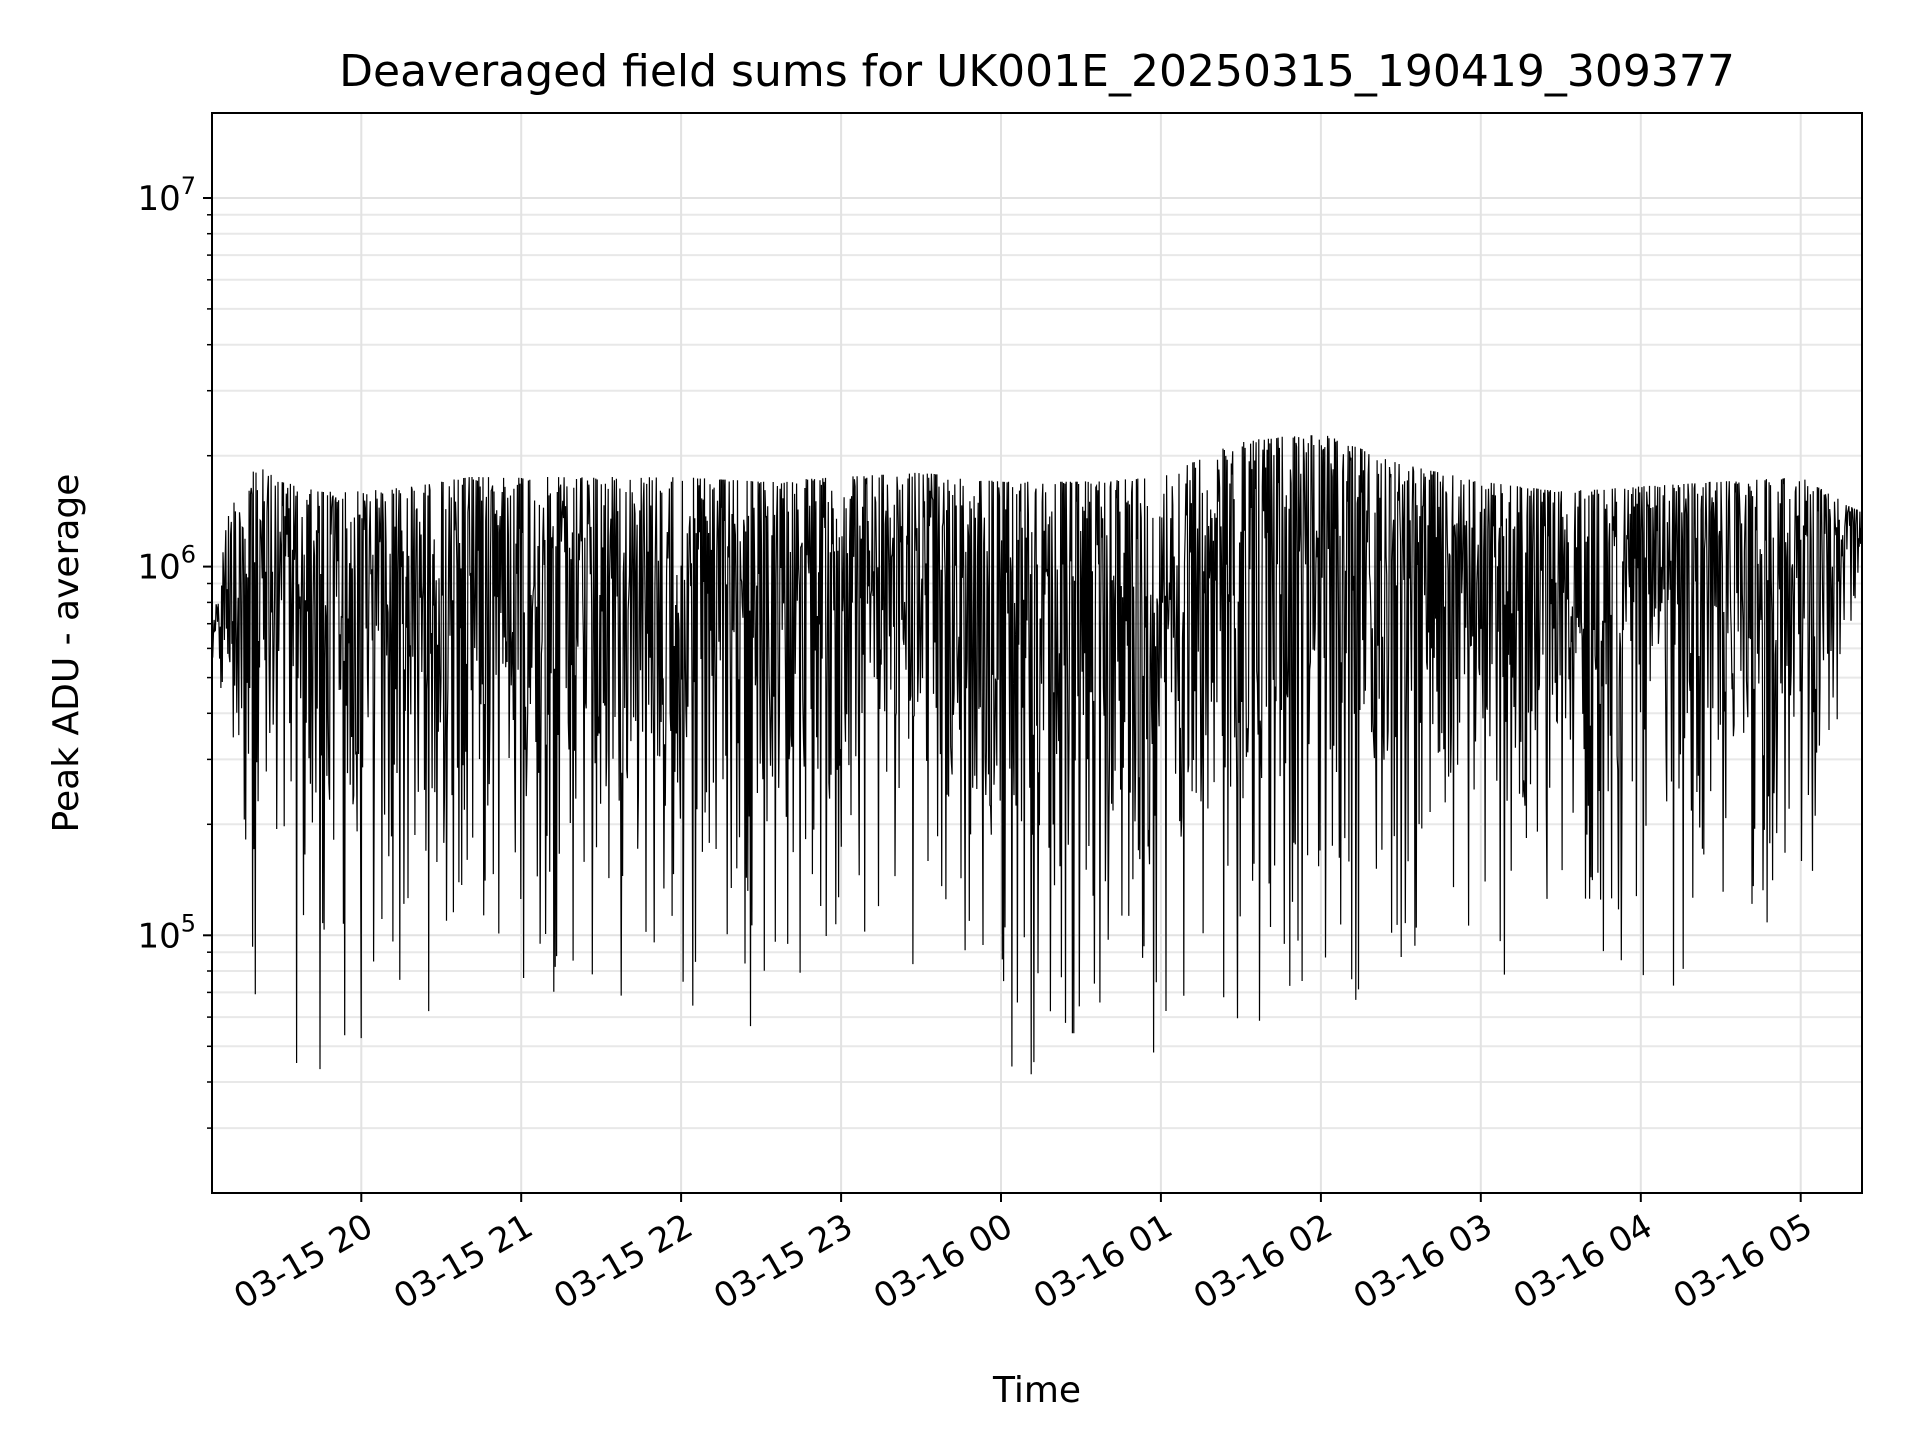  I want to click on y-axis-label: Peak ADU - average, so click(66, 653).